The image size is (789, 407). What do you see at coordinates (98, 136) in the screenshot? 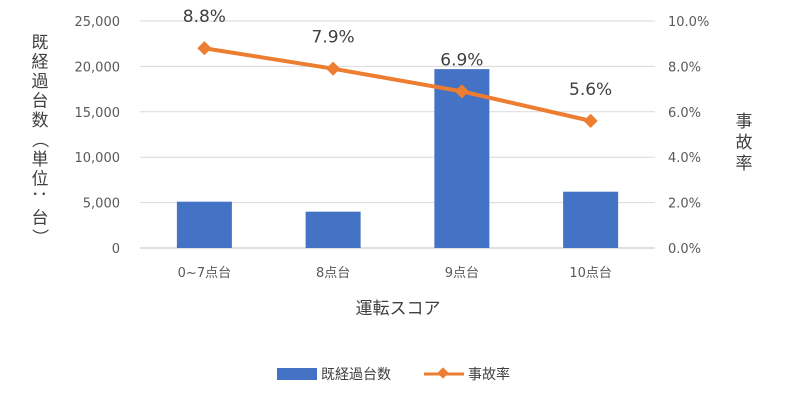
I see `left-axis-ticks: 0 5,000 10,000 15,000 20,000 25,000` at bounding box center [98, 136].